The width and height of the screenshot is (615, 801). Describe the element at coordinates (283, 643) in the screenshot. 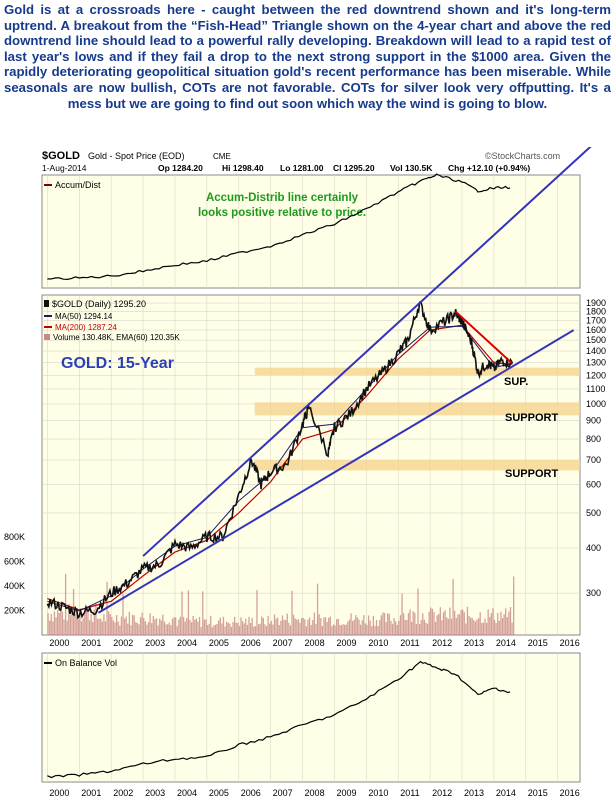

I see `x-tick-label: 2007` at that location.